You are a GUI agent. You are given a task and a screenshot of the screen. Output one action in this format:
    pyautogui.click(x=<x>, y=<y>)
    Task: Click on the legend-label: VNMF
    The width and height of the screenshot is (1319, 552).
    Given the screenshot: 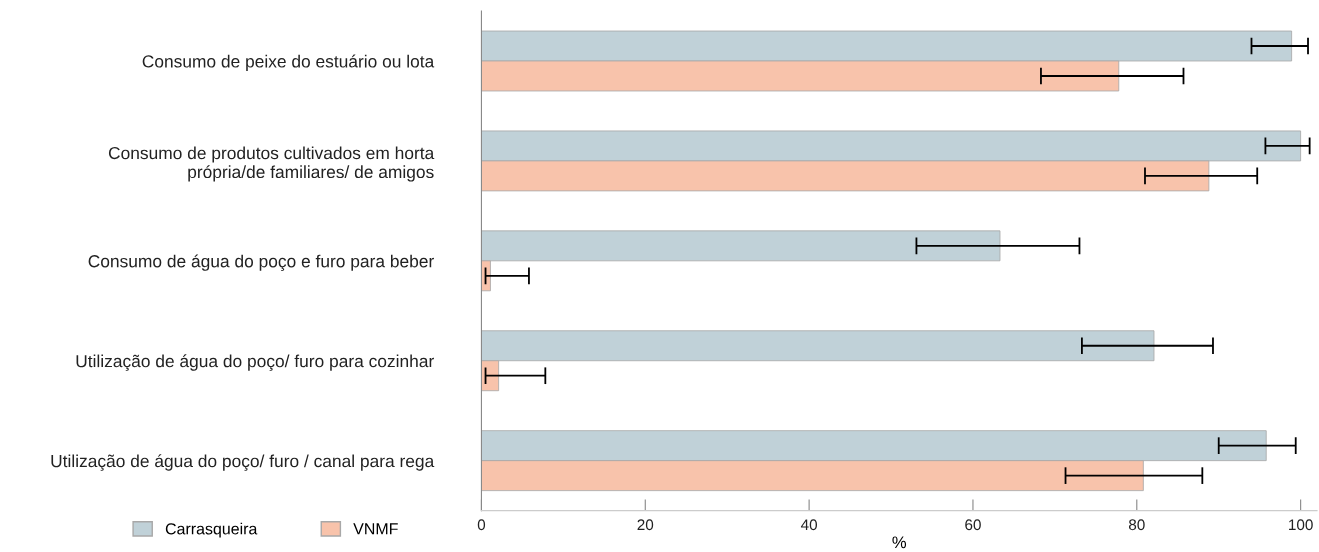 What is the action you would take?
    pyautogui.click(x=375, y=529)
    